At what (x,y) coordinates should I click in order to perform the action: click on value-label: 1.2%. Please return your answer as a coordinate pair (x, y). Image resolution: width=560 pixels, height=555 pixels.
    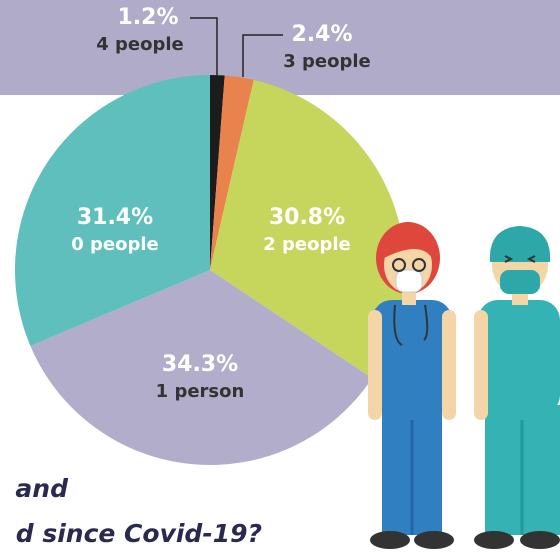
    Looking at the image, I should click on (147, 17).